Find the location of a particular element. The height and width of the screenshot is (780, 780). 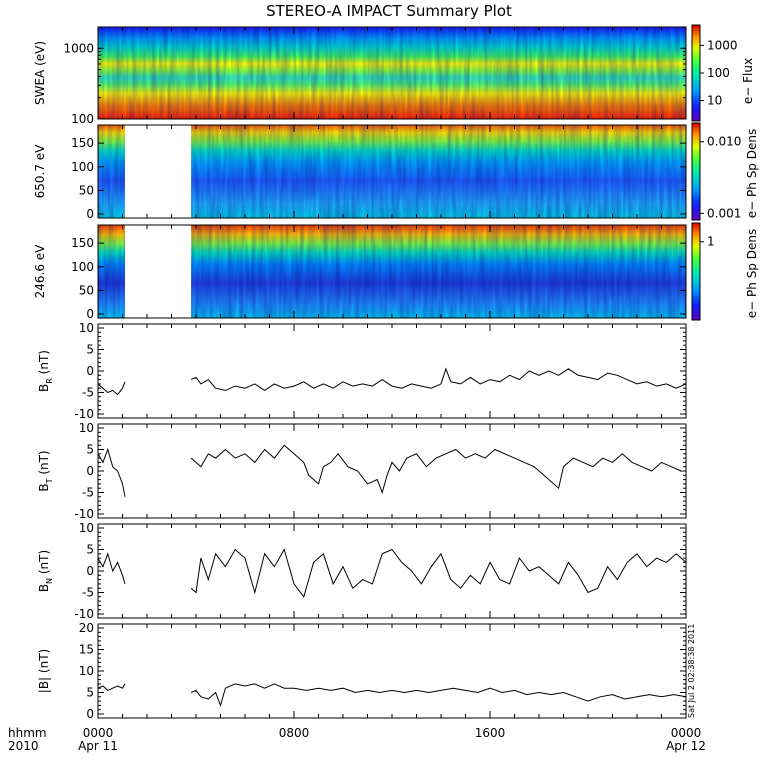

spectrogram-panel-3: 150 100 50 0 246.6 eV 1 e− Ph Sp Dens is located at coordinates (396, 271).